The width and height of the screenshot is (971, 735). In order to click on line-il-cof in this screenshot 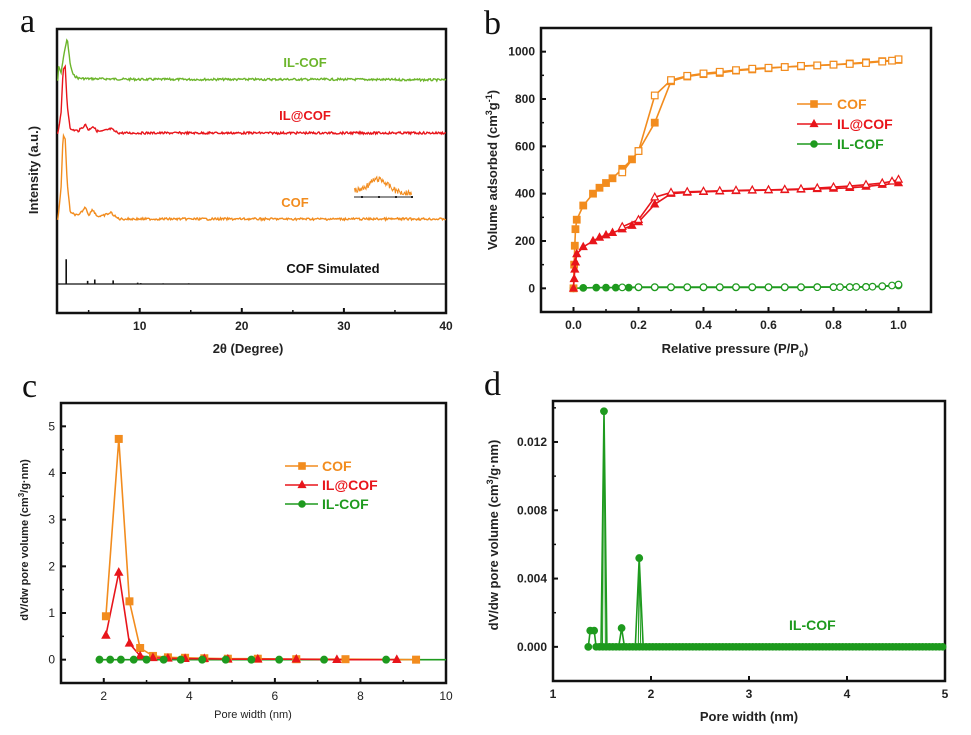, I will do `click(251, 616)`.